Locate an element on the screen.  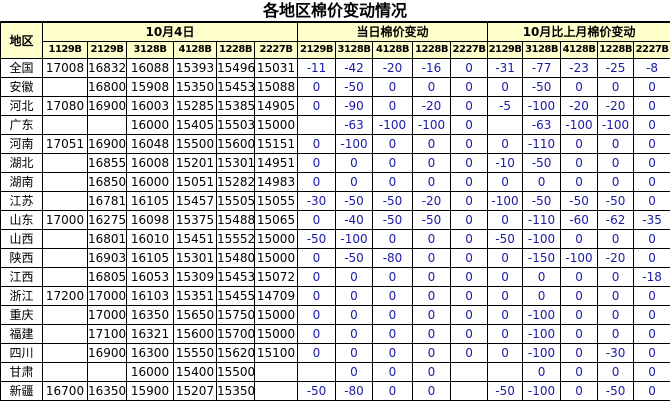
price-cell: 17008 is located at coordinates (65, 68).